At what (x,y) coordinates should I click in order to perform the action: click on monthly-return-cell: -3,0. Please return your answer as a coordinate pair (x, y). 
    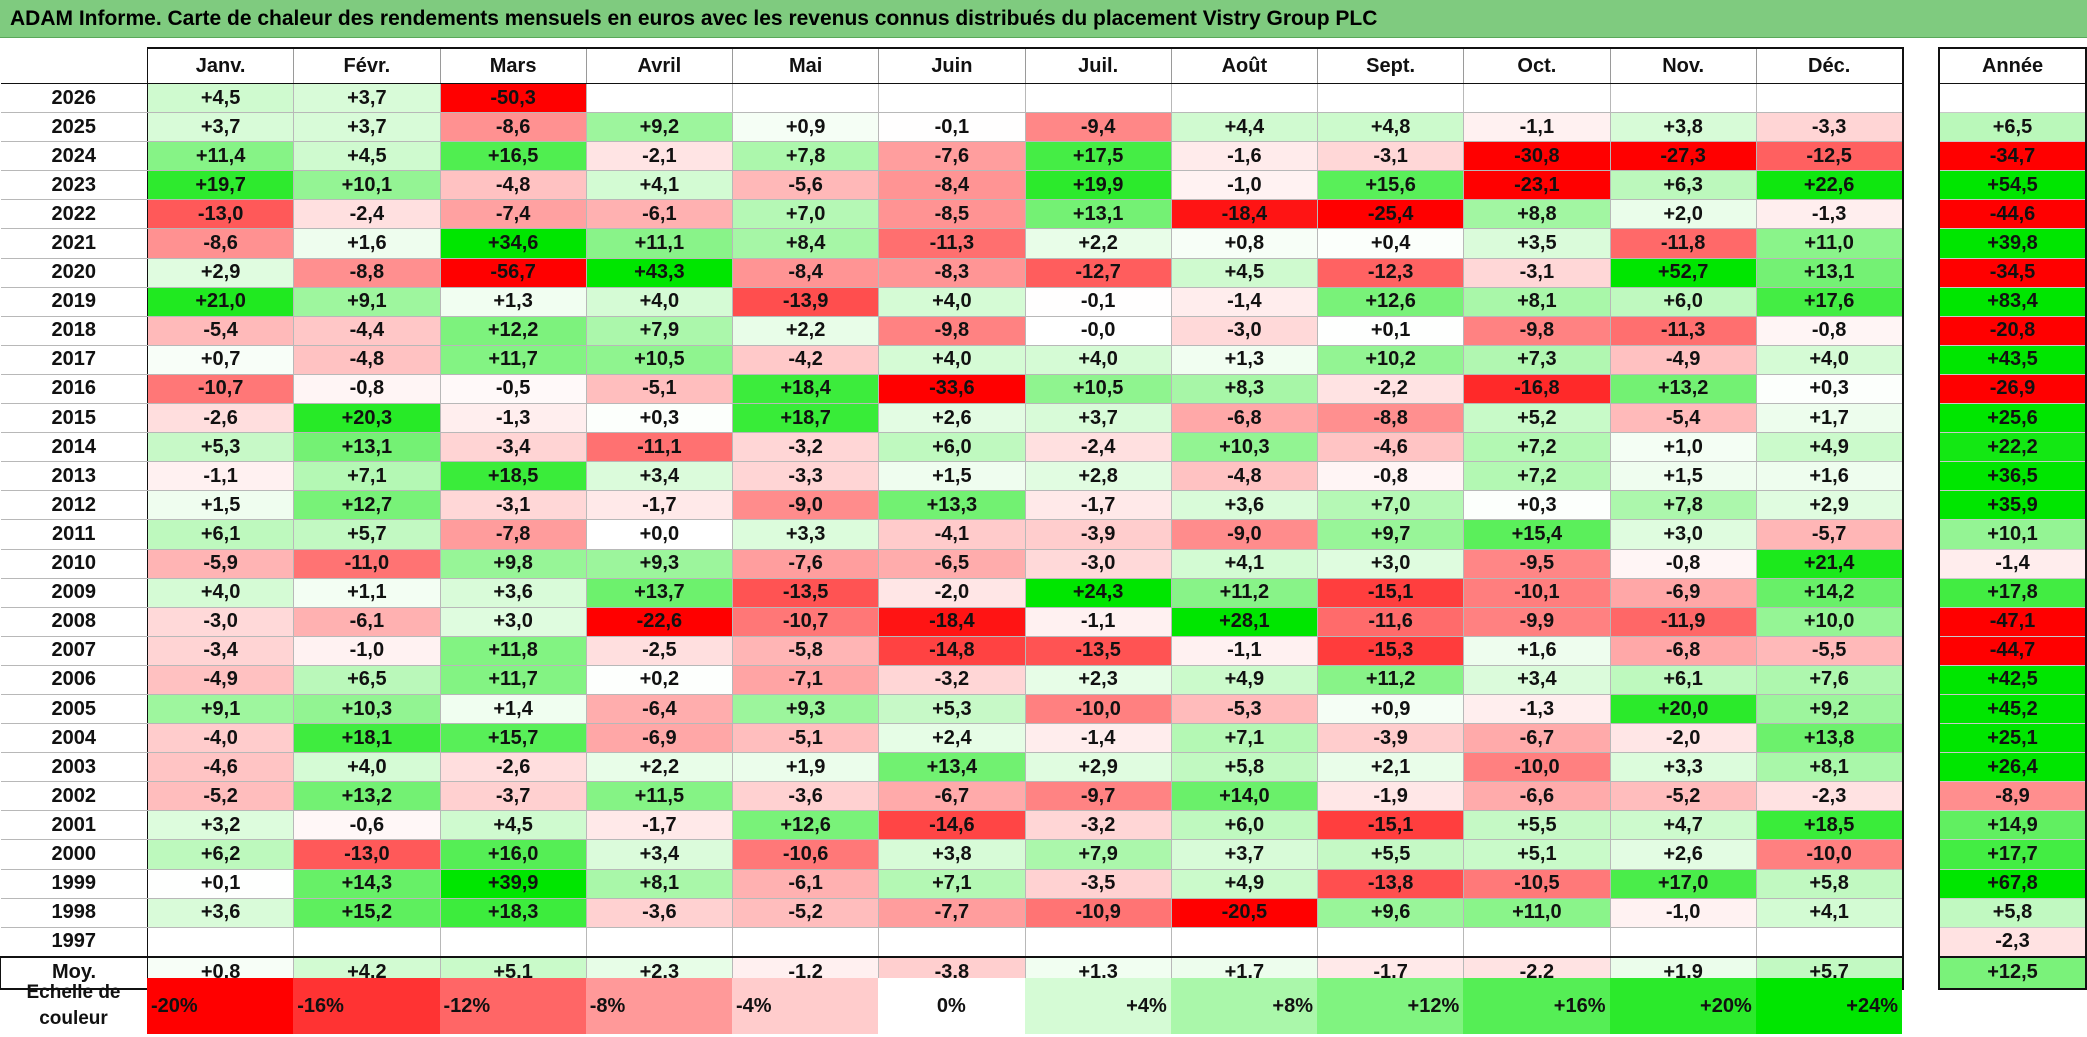
    Looking at the image, I should click on (1098, 563).